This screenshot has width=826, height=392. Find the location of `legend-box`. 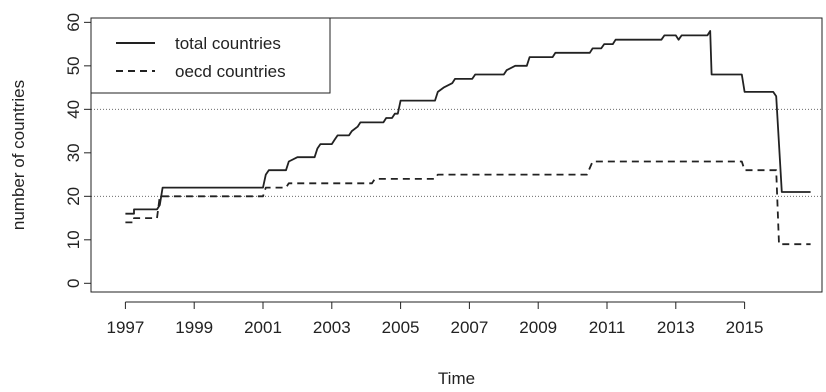

legend-box is located at coordinates (210, 55).